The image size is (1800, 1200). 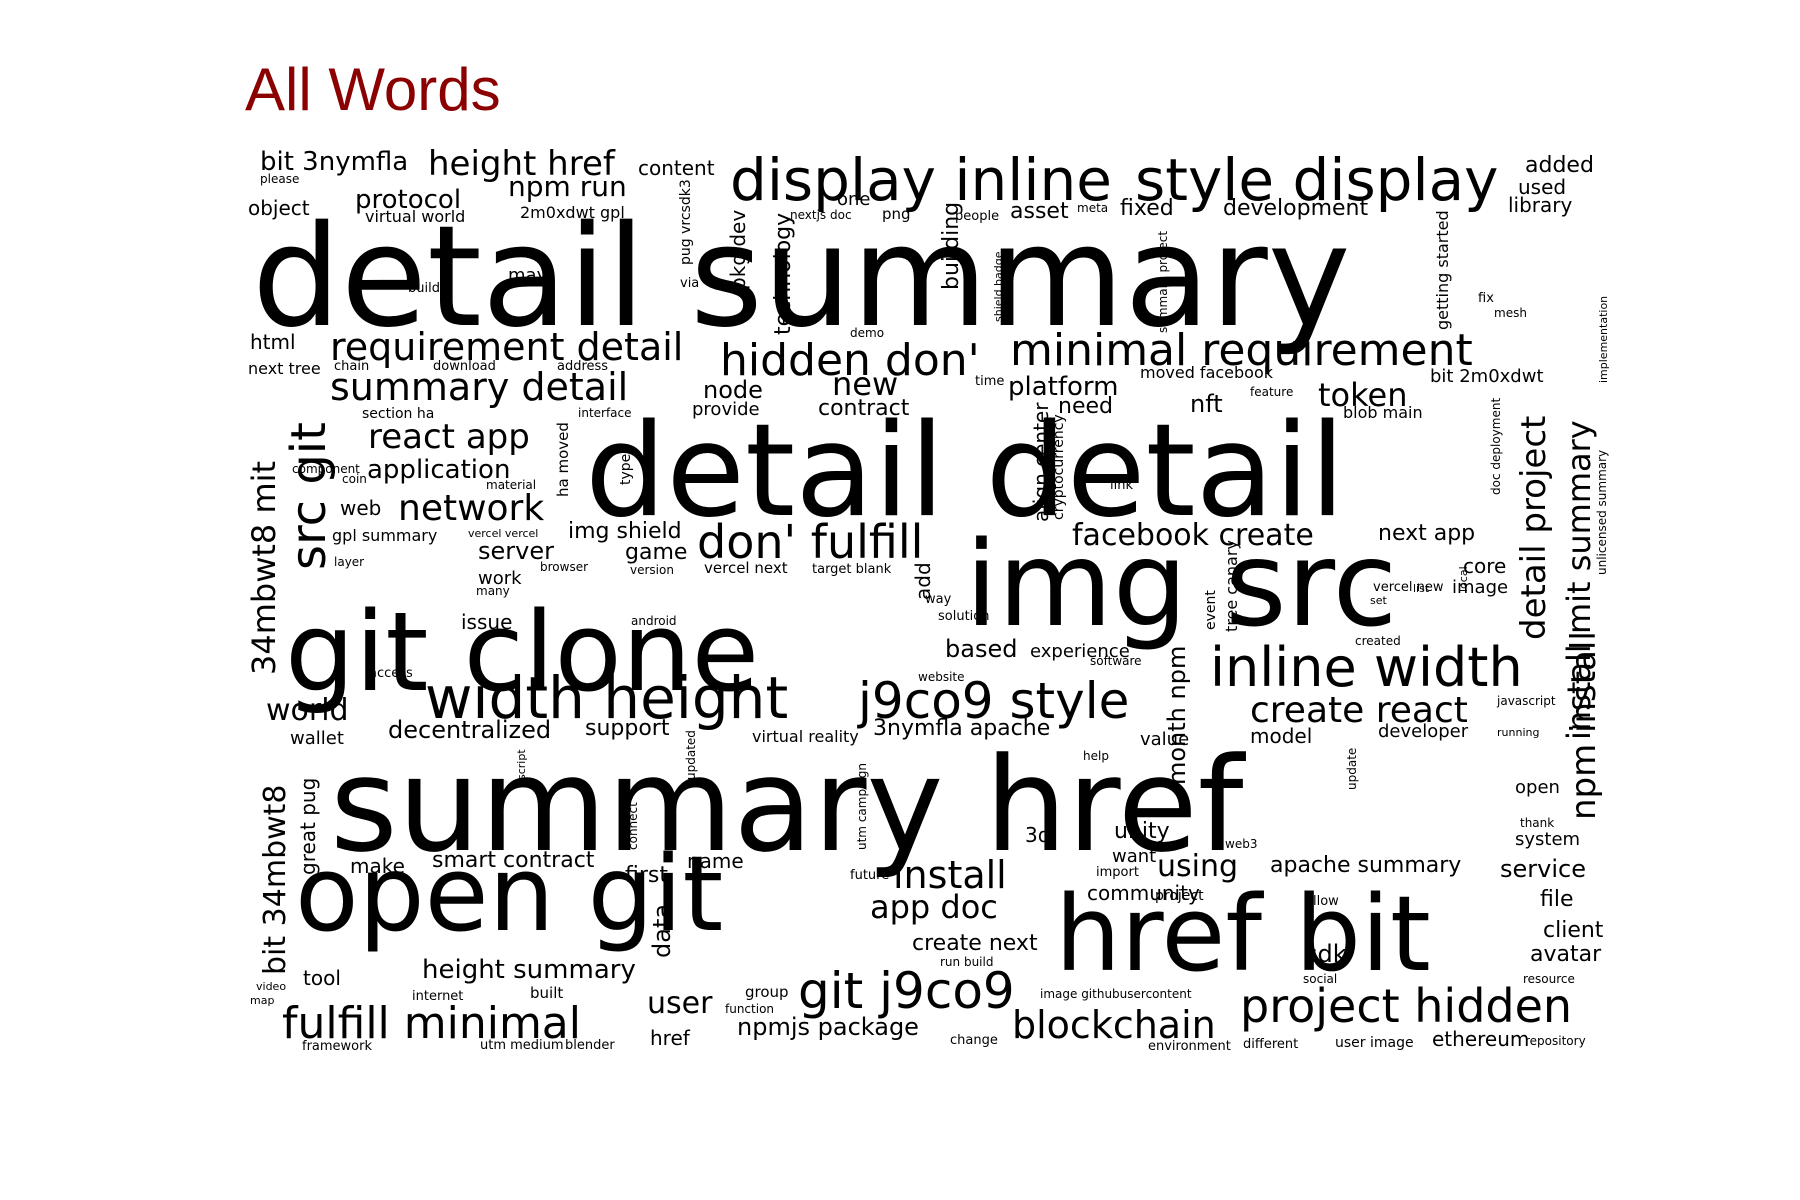 What do you see at coordinates (975, 943) in the screenshot?
I see `cloud-word: create next` at bounding box center [975, 943].